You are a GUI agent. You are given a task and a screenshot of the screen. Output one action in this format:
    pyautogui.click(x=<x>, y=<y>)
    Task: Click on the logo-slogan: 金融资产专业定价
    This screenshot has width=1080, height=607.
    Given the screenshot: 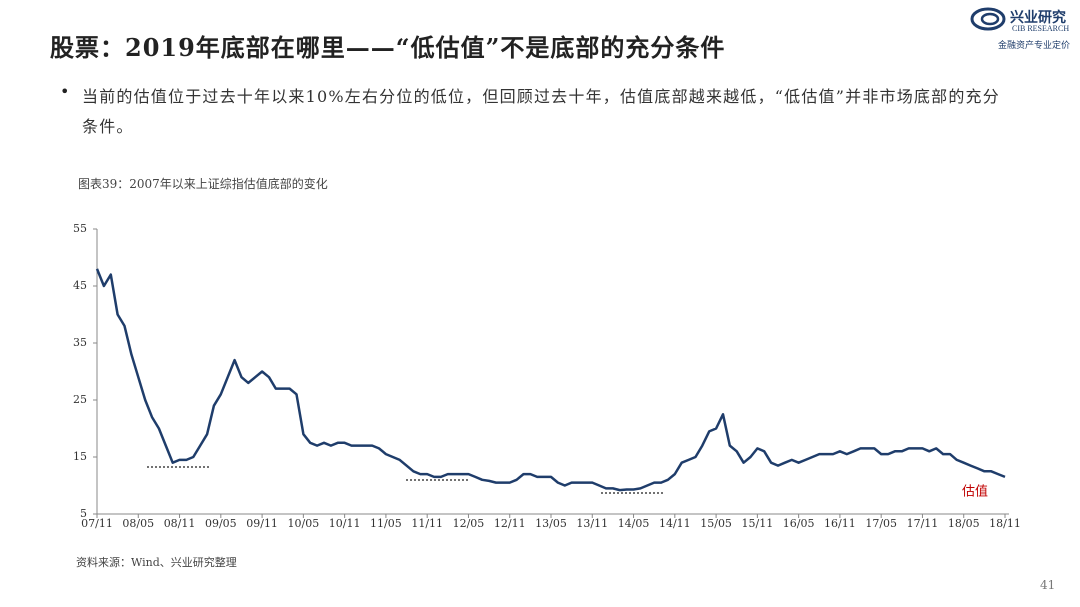 What is the action you would take?
    pyautogui.click(x=1034, y=46)
    